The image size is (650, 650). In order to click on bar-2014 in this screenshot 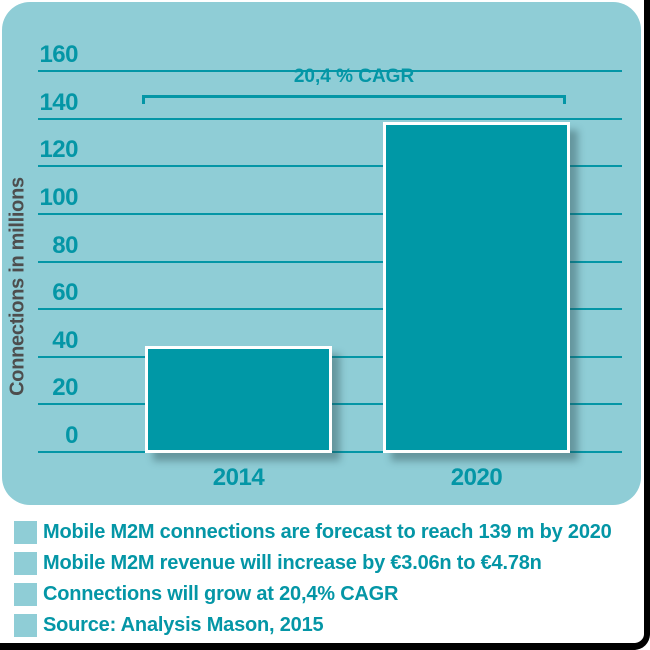, I will do `click(238, 399)`.